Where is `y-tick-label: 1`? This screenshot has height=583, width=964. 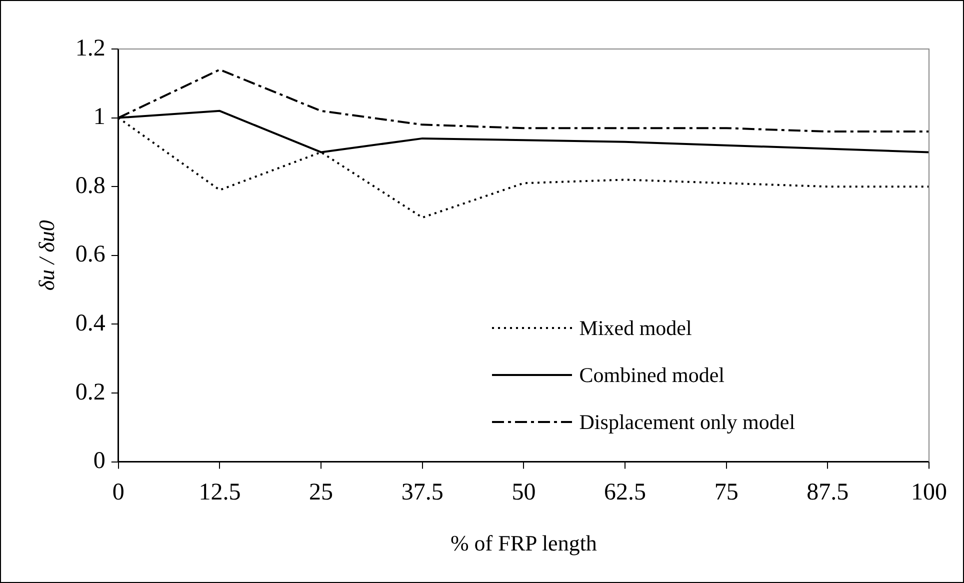 y-tick-label: 1 is located at coordinates (99, 117).